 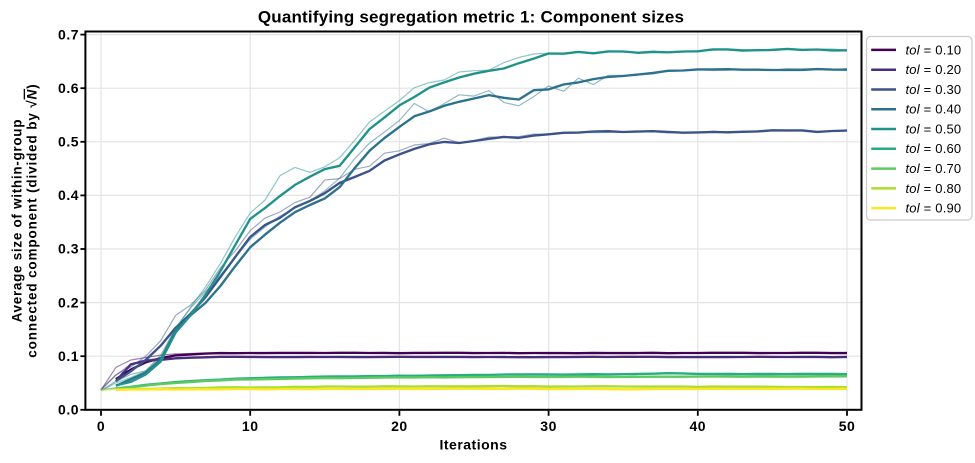 What do you see at coordinates (250, 426) in the screenshot?
I see `svg-text: 10` at bounding box center [250, 426].